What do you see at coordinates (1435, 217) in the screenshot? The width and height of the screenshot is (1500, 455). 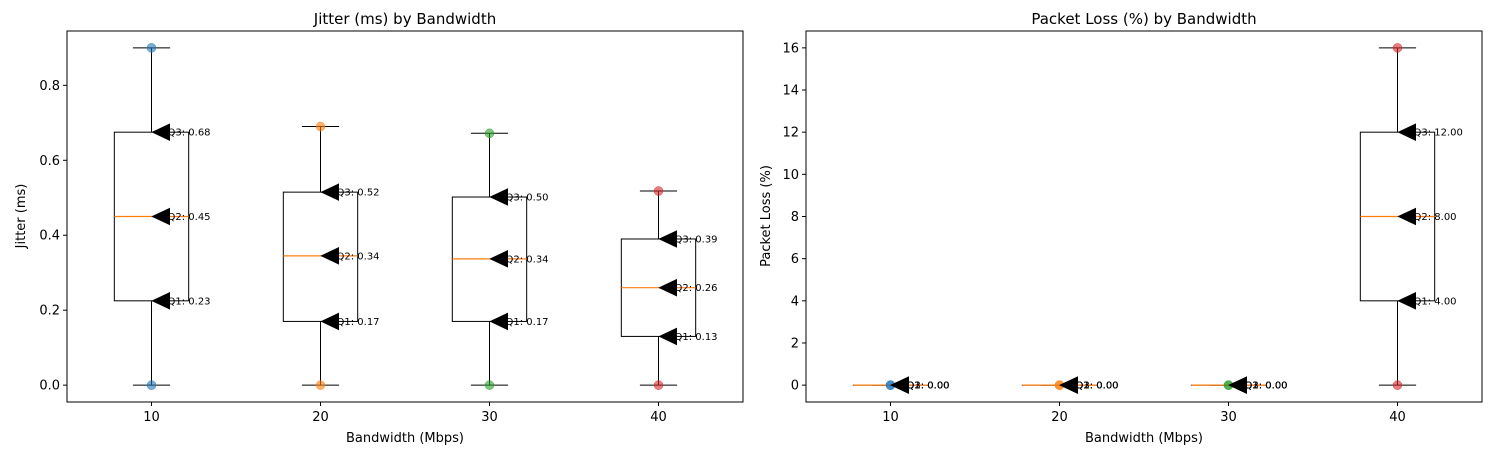 I see `packet-loss-annotation-label: Q2: 8.00` at bounding box center [1435, 217].